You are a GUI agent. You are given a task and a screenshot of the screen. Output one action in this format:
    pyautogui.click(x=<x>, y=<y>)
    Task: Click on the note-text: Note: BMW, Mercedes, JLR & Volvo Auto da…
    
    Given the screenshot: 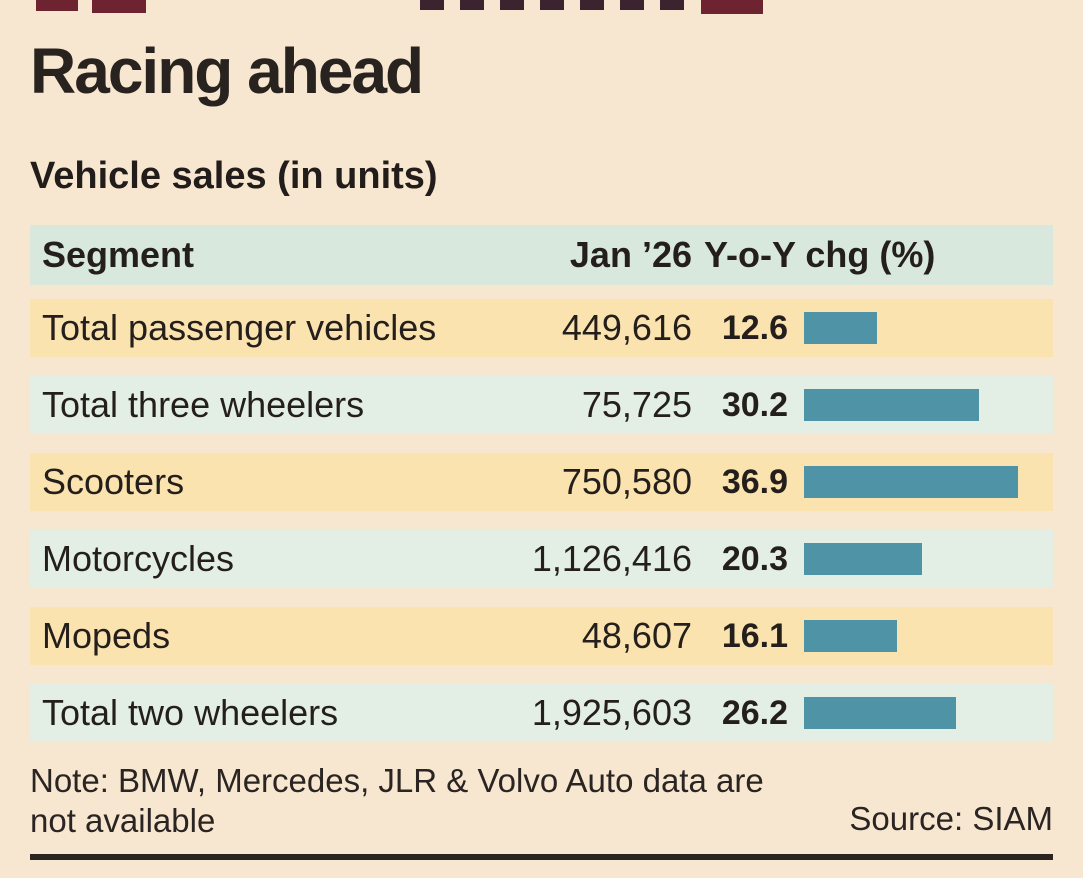 What is the action you would take?
    pyautogui.click(x=397, y=801)
    